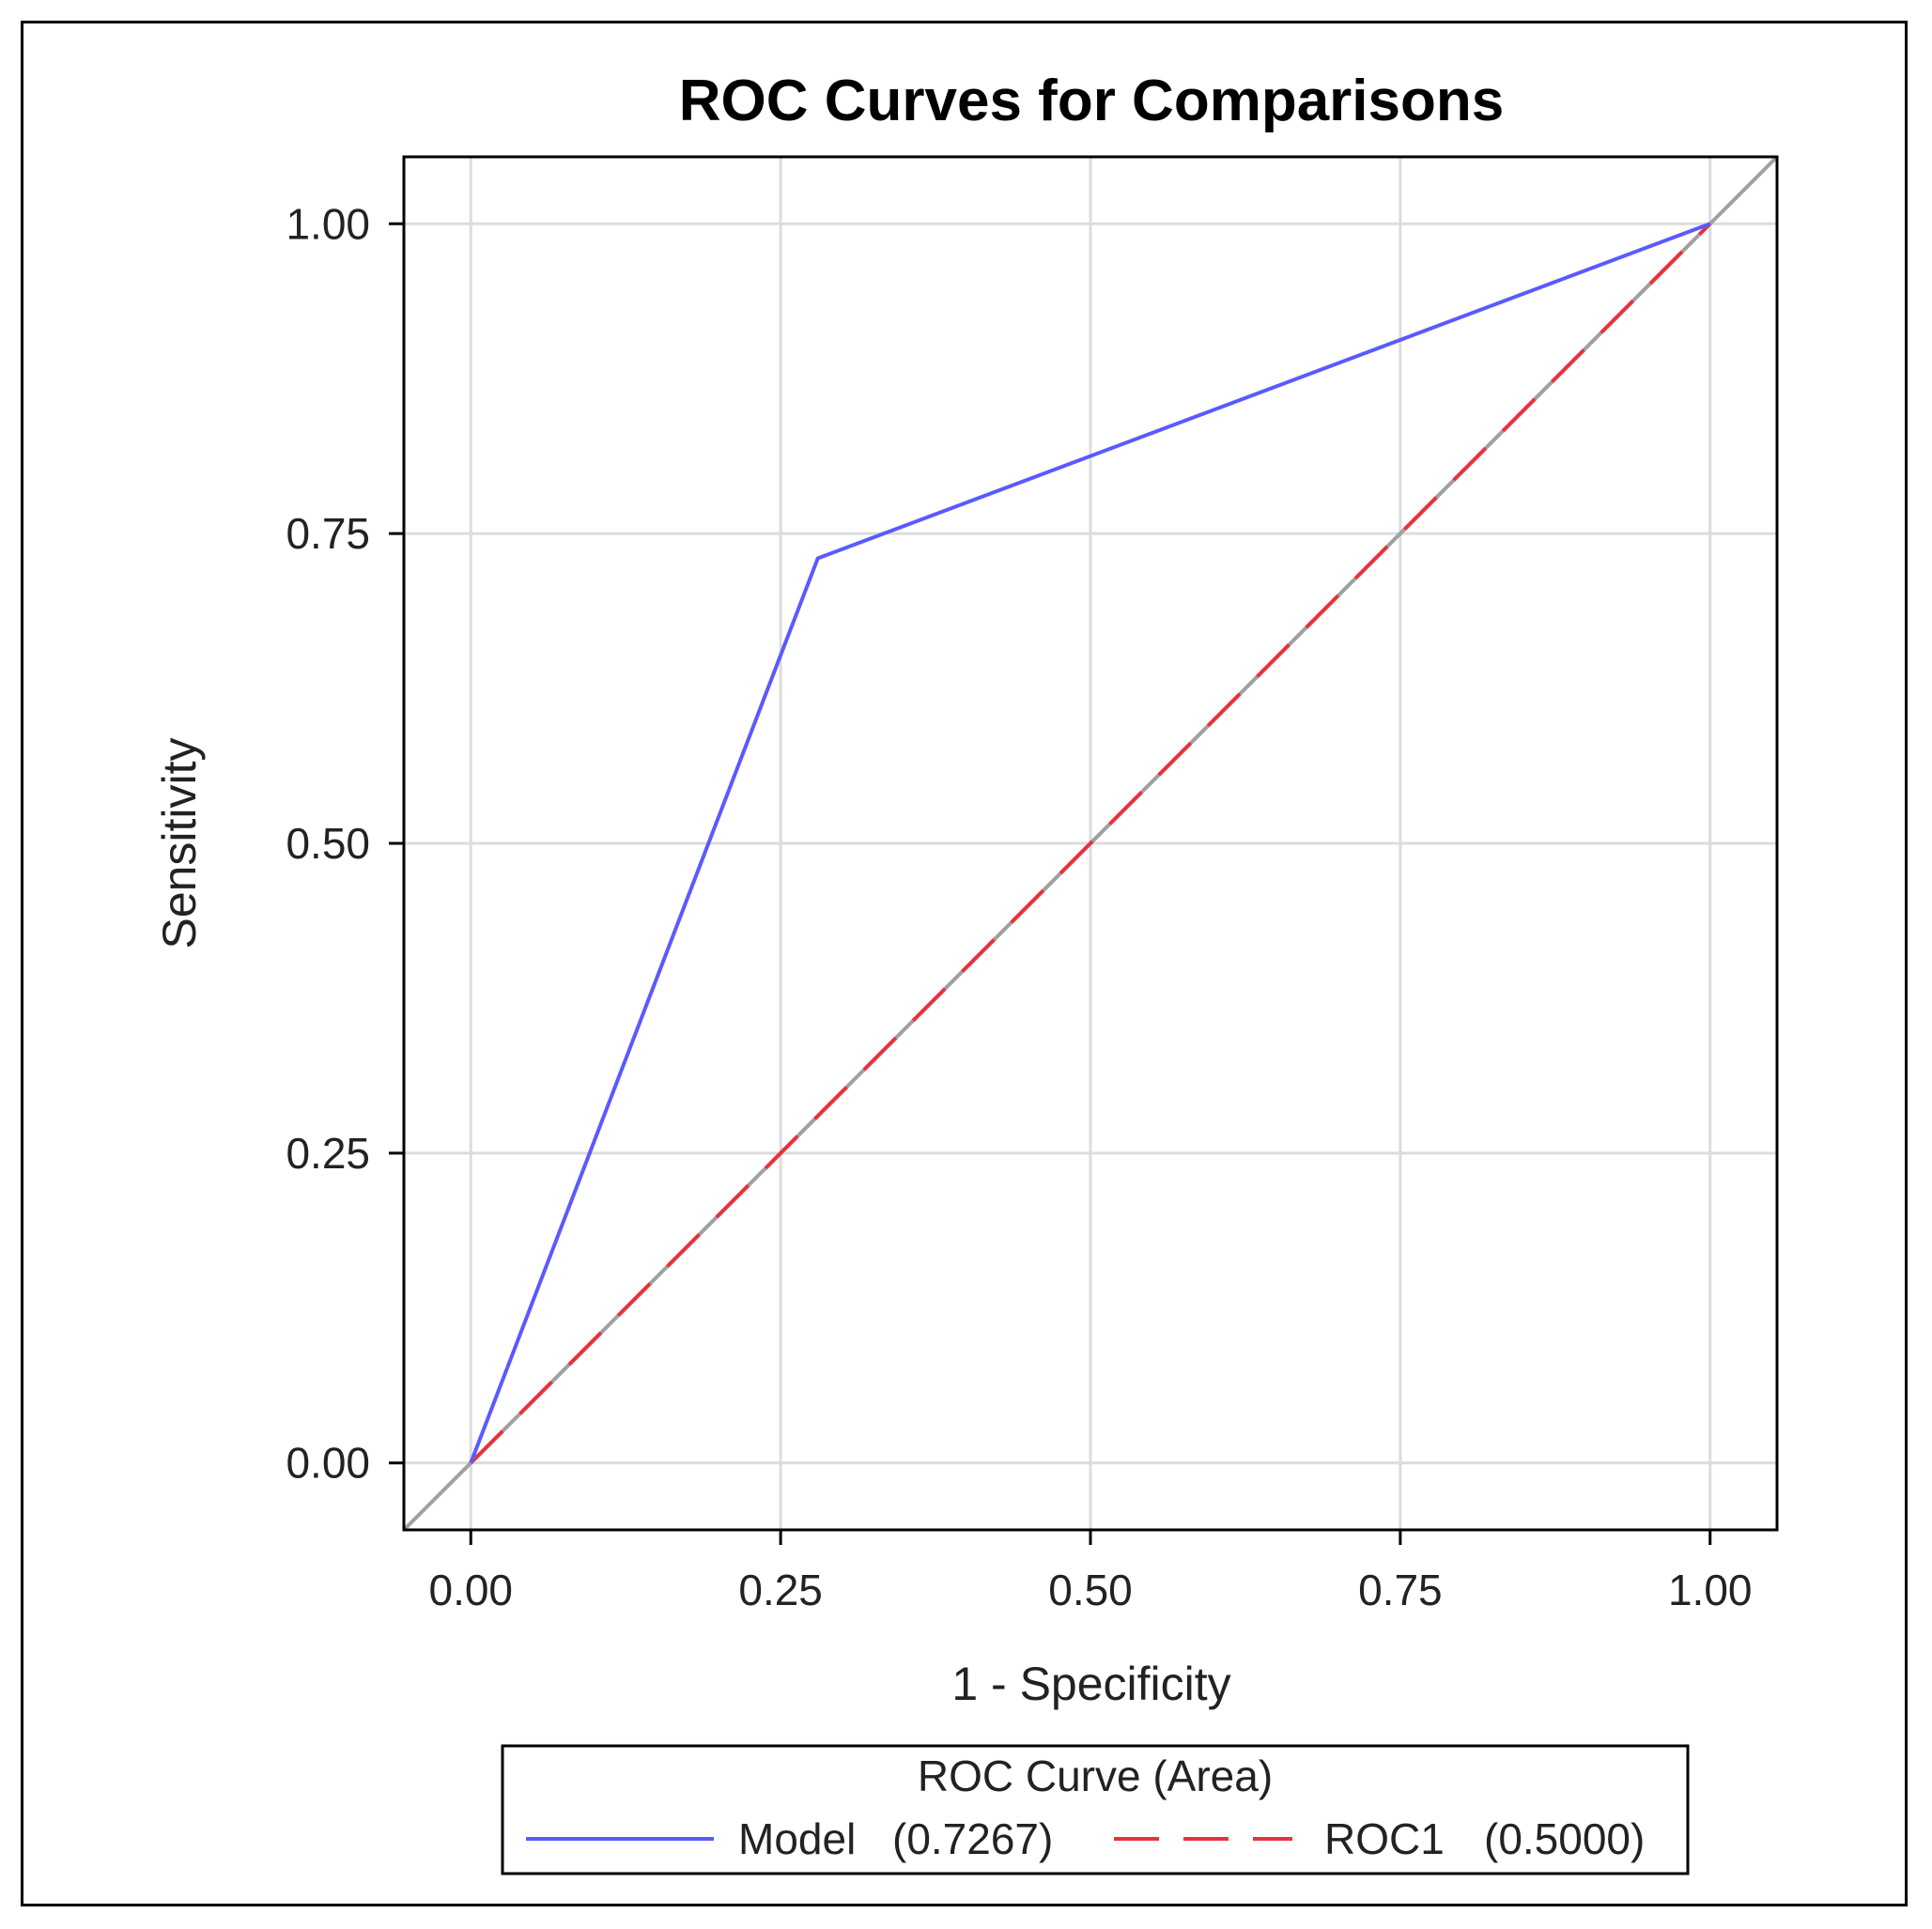  Describe the element at coordinates (328, 223) in the screenshot. I see `y-tick-label-4: 1.00` at that location.